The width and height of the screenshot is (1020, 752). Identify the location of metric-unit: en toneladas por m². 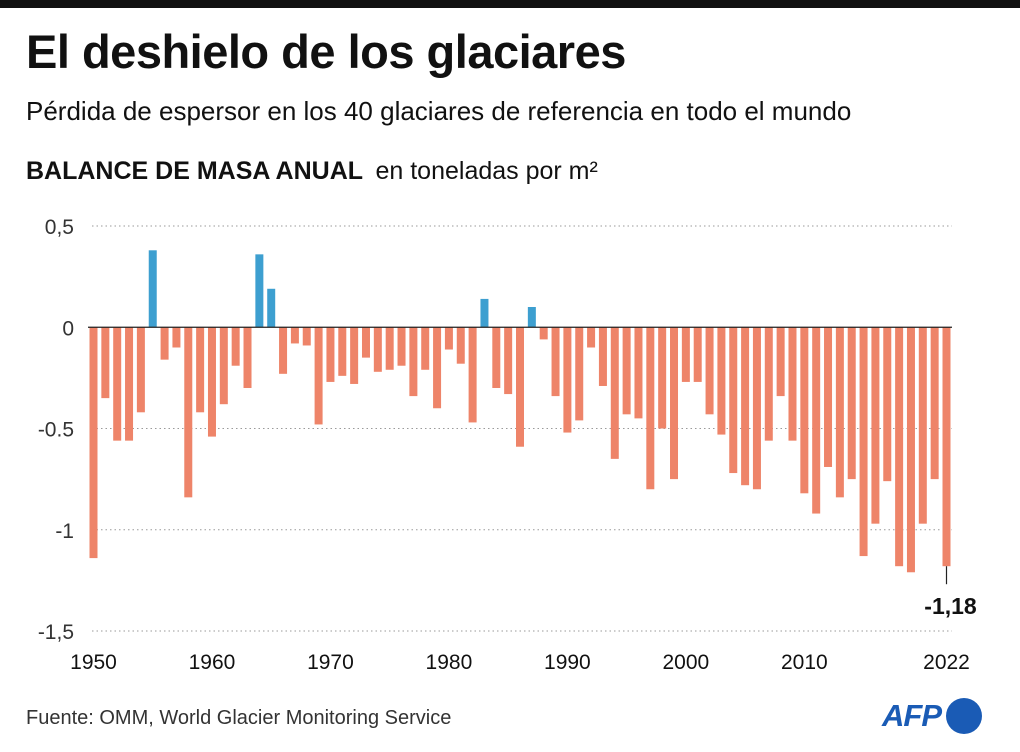
(486, 171).